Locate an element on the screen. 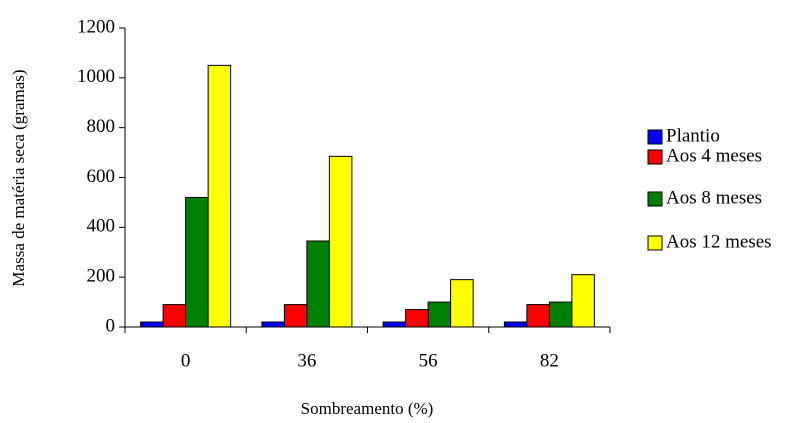  y-tick-label: 400 is located at coordinates (101, 226).